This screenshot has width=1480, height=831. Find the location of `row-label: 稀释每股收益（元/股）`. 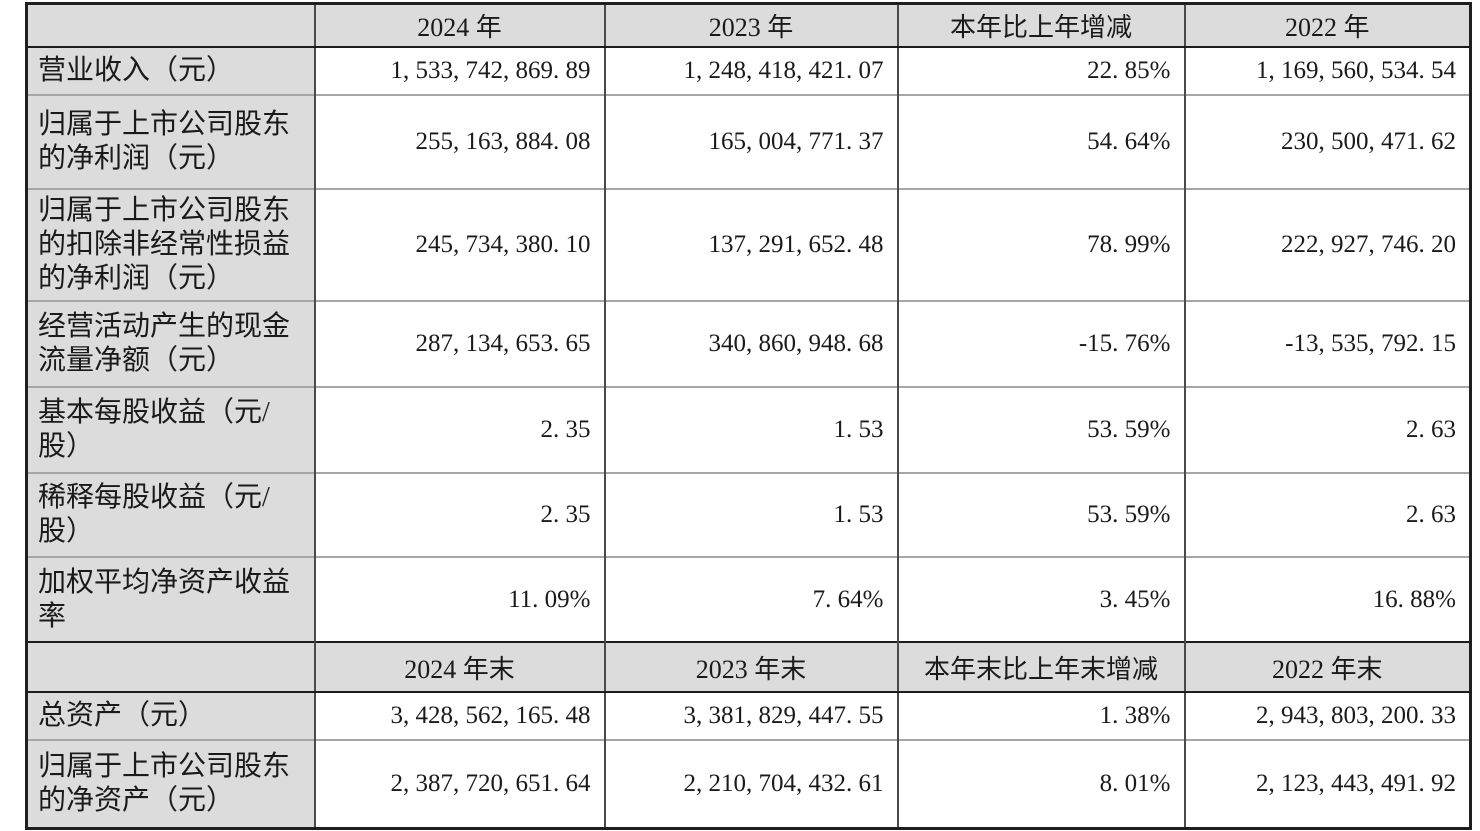

row-label: 稀释每股收益（元/股） is located at coordinates (170, 514).